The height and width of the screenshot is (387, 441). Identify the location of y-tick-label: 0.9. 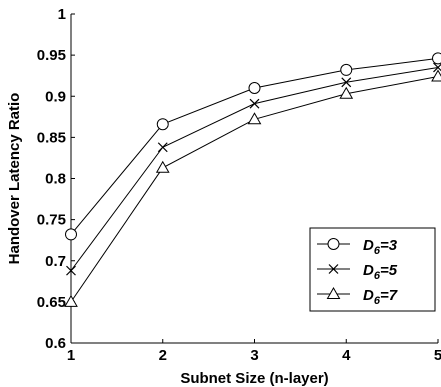
(55, 96).